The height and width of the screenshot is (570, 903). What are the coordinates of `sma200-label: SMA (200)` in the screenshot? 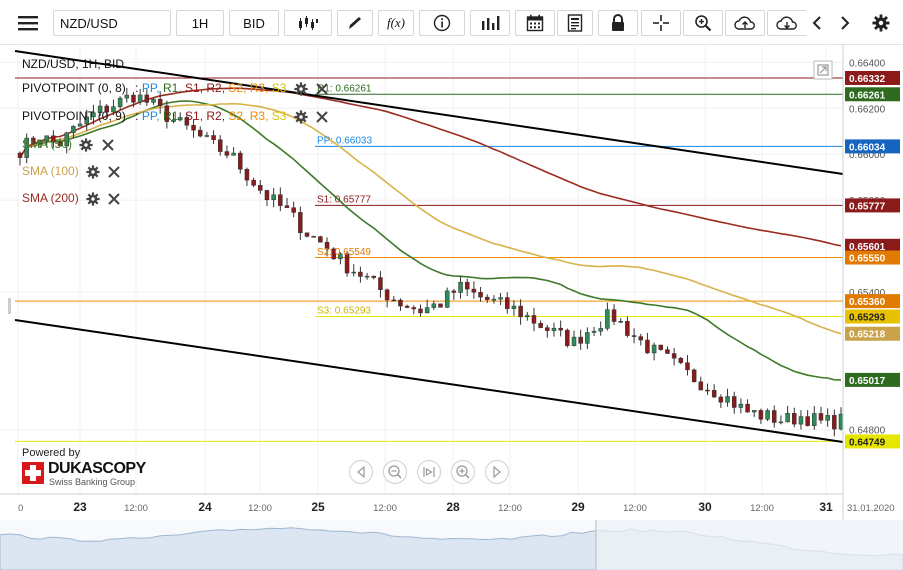 It's located at (50, 198).